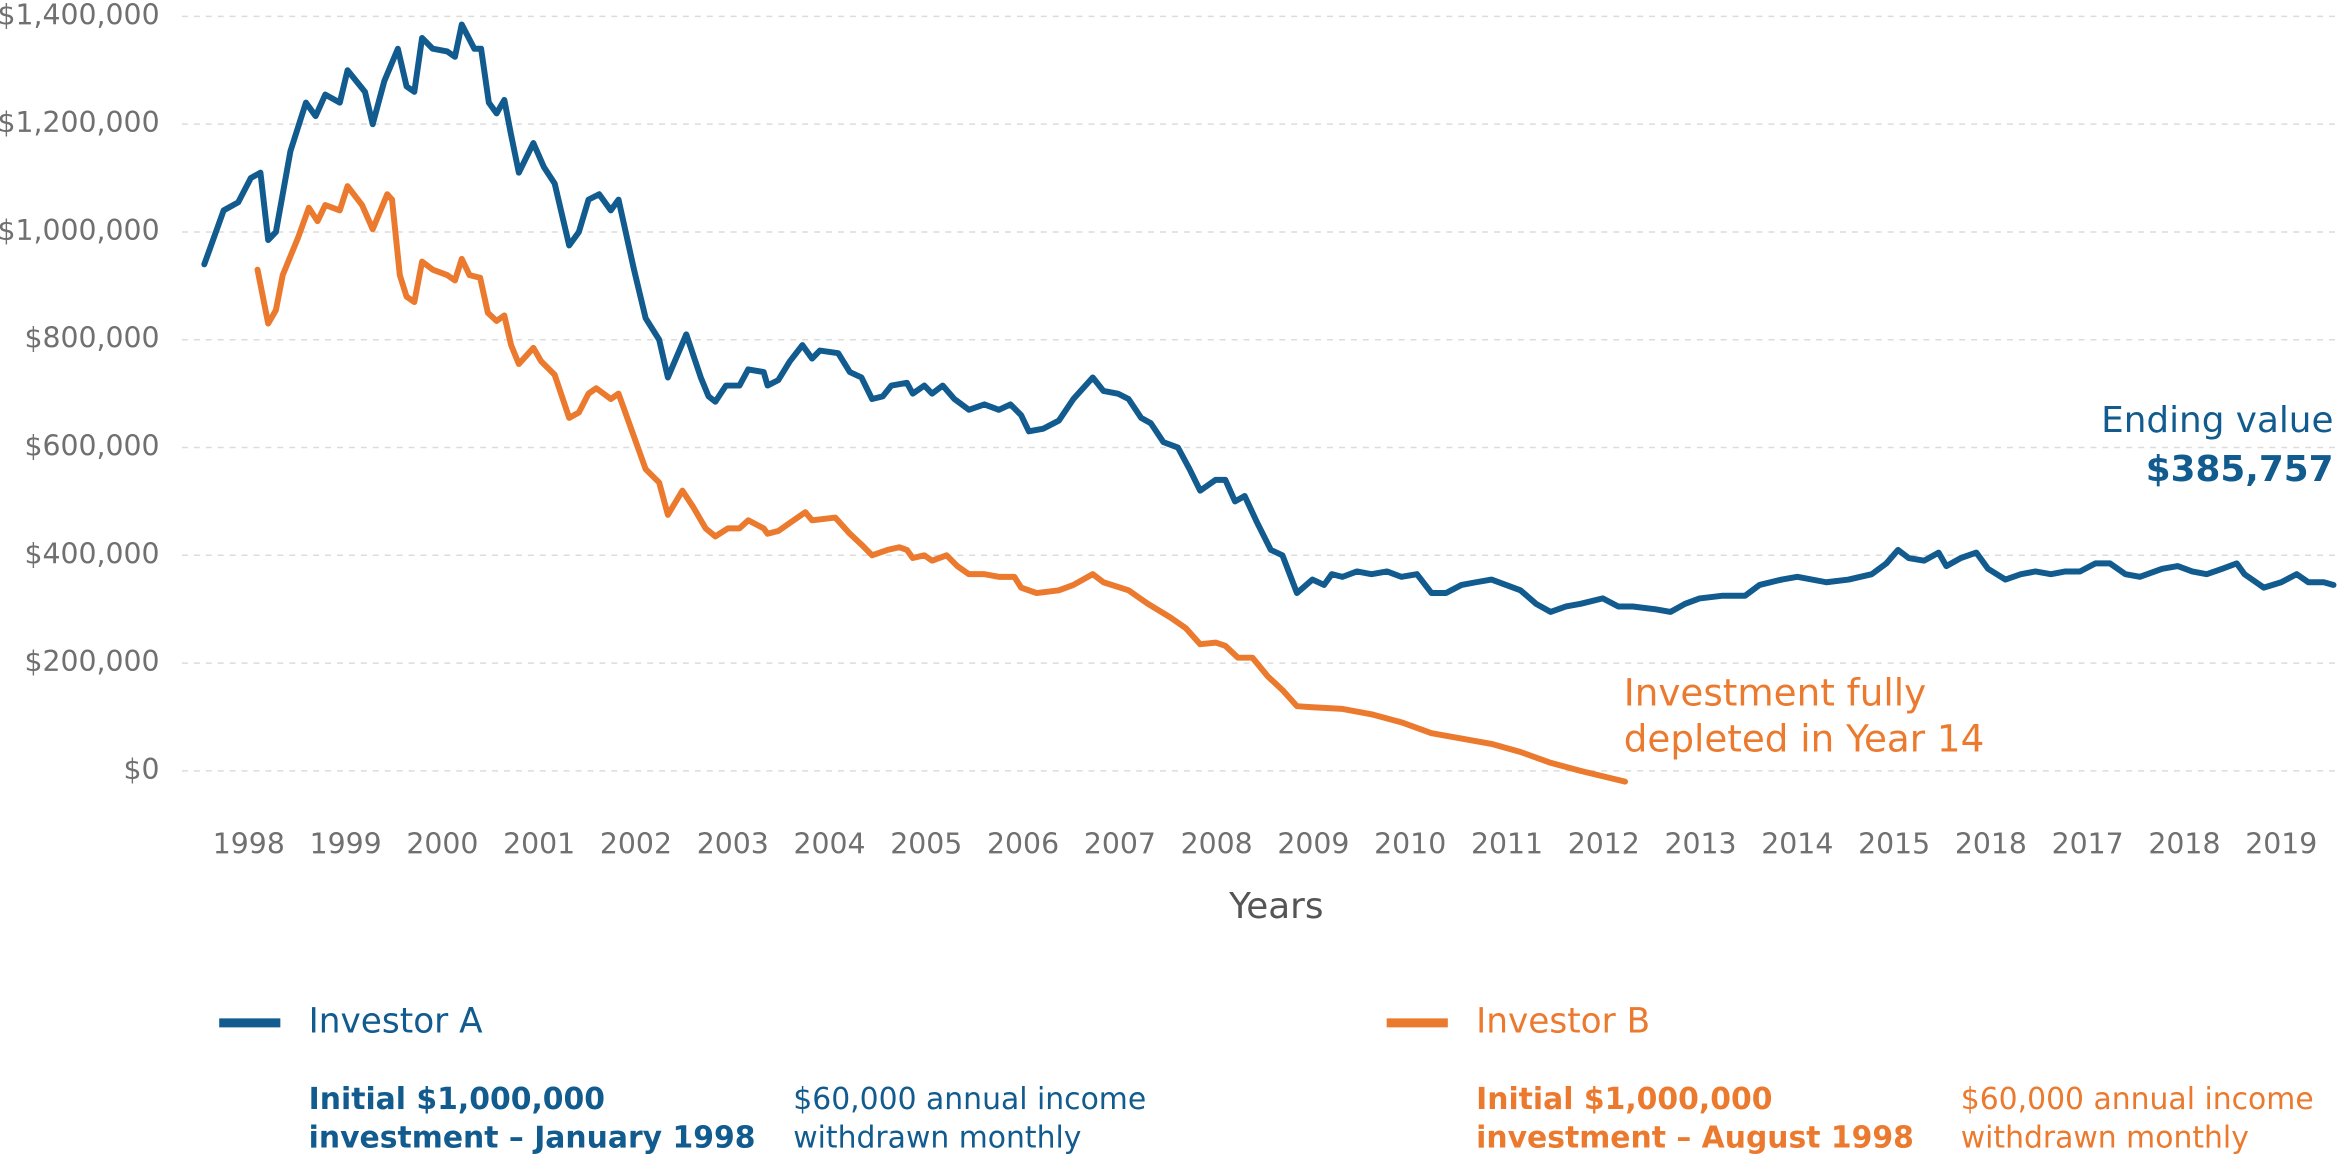 This screenshot has height=1163, width=2338. What do you see at coordinates (1563, 1021) in the screenshot?
I see `legend-label: Investor B` at bounding box center [1563, 1021].